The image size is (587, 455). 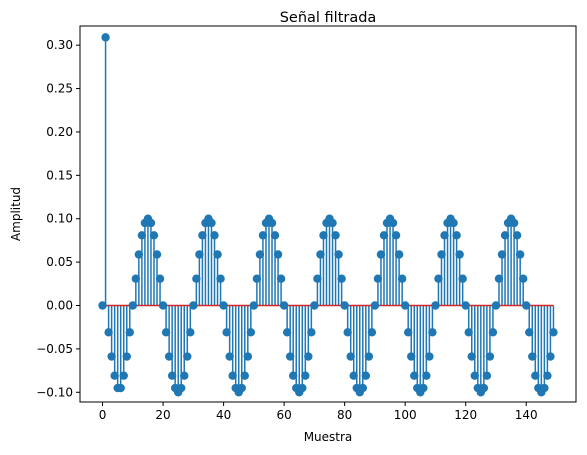 I want to click on y-tick-label: 0.15, so click(x=59, y=175).